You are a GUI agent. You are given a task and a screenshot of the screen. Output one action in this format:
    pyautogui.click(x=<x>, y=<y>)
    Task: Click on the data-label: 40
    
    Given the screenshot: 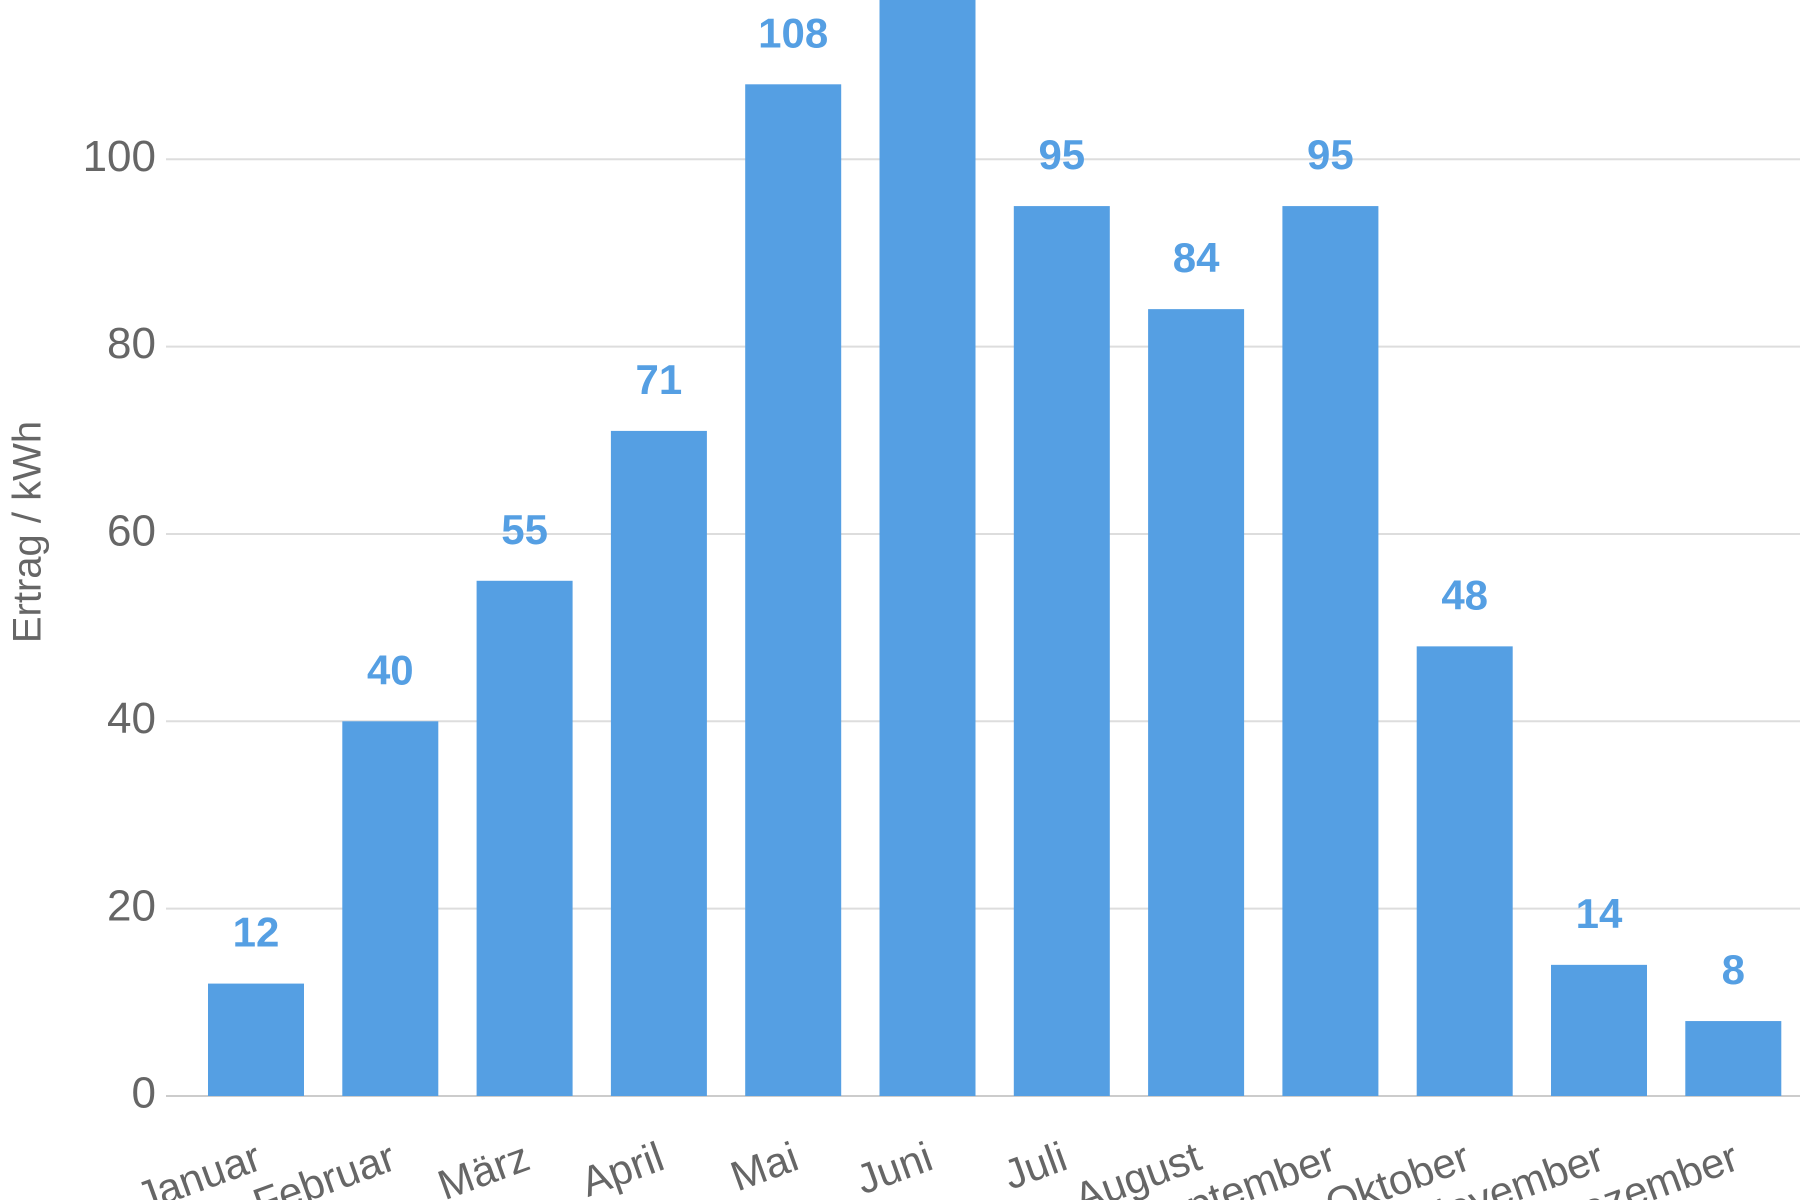 What is the action you would take?
    pyautogui.click(x=390, y=669)
    